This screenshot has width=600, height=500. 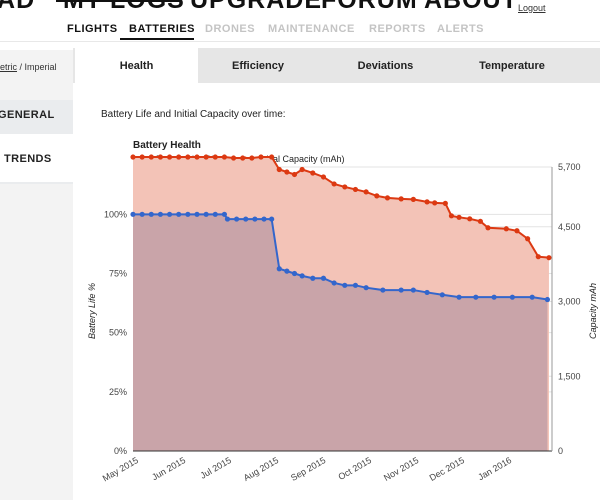 I want to click on sidebar: etric / Imperial GENERAL TRENDS, so click(x=36, y=275).